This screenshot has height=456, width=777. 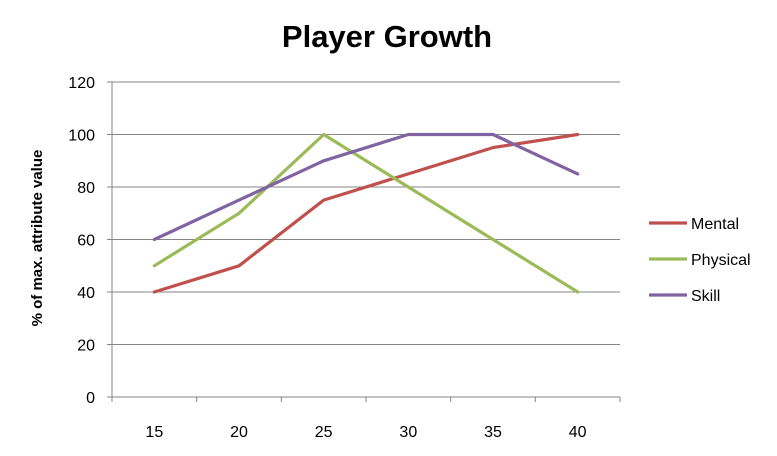 What do you see at coordinates (493, 432) in the screenshot?
I see `x-tick-label: 35` at bounding box center [493, 432].